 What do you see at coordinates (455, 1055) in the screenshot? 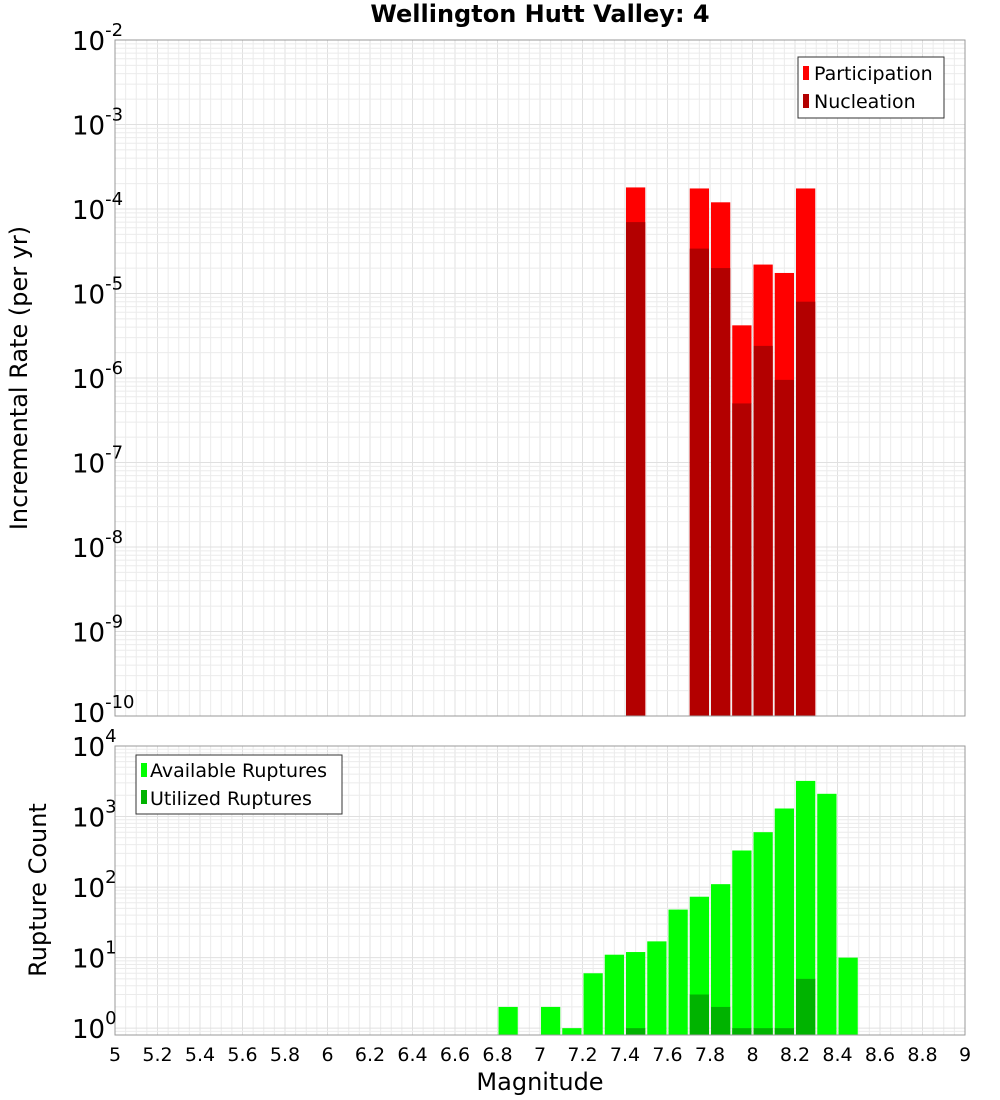
I see `x-tick-label: 6.6` at bounding box center [455, 1055].